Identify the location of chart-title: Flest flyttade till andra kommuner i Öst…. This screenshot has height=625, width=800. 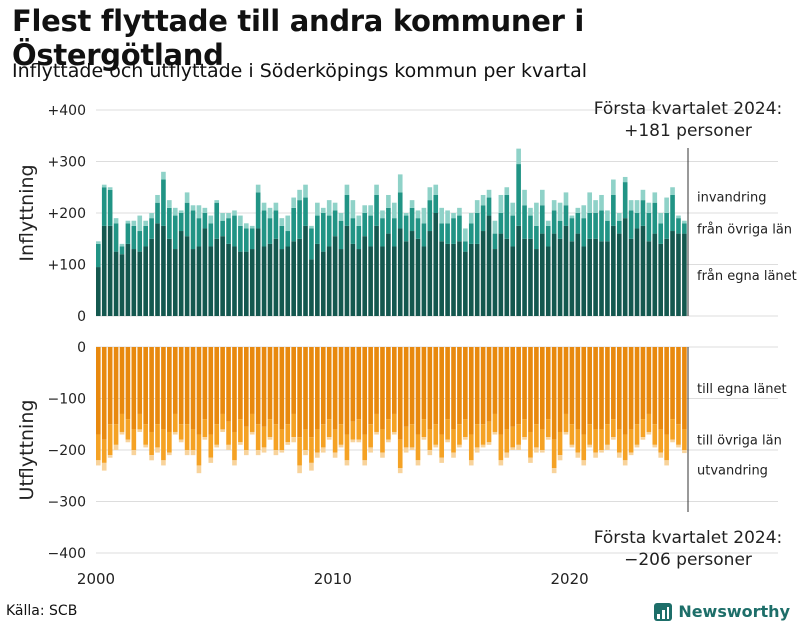
(298, 38).